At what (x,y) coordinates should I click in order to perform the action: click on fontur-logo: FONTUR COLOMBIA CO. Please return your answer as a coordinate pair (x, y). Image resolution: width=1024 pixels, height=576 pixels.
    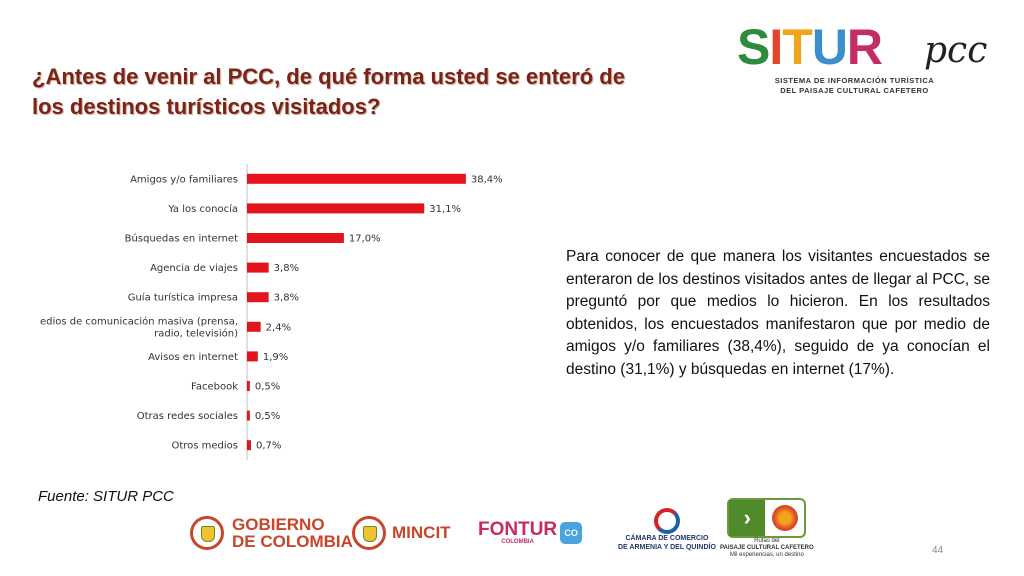
    Looking at the image, I should click on (530, 532).